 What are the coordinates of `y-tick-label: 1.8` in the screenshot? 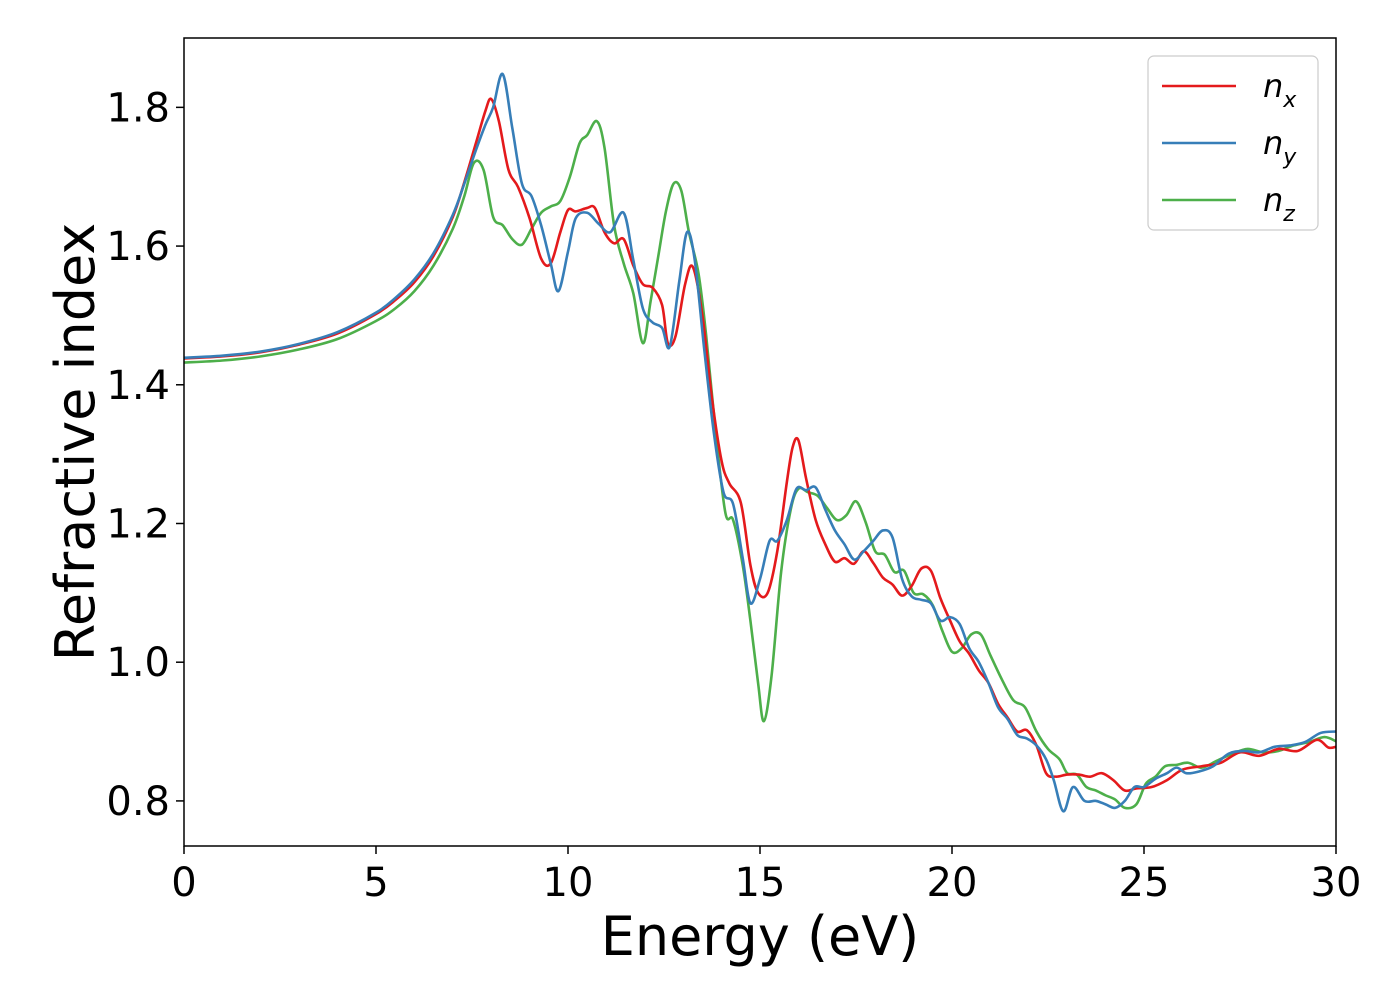 It's located at (138, 108).